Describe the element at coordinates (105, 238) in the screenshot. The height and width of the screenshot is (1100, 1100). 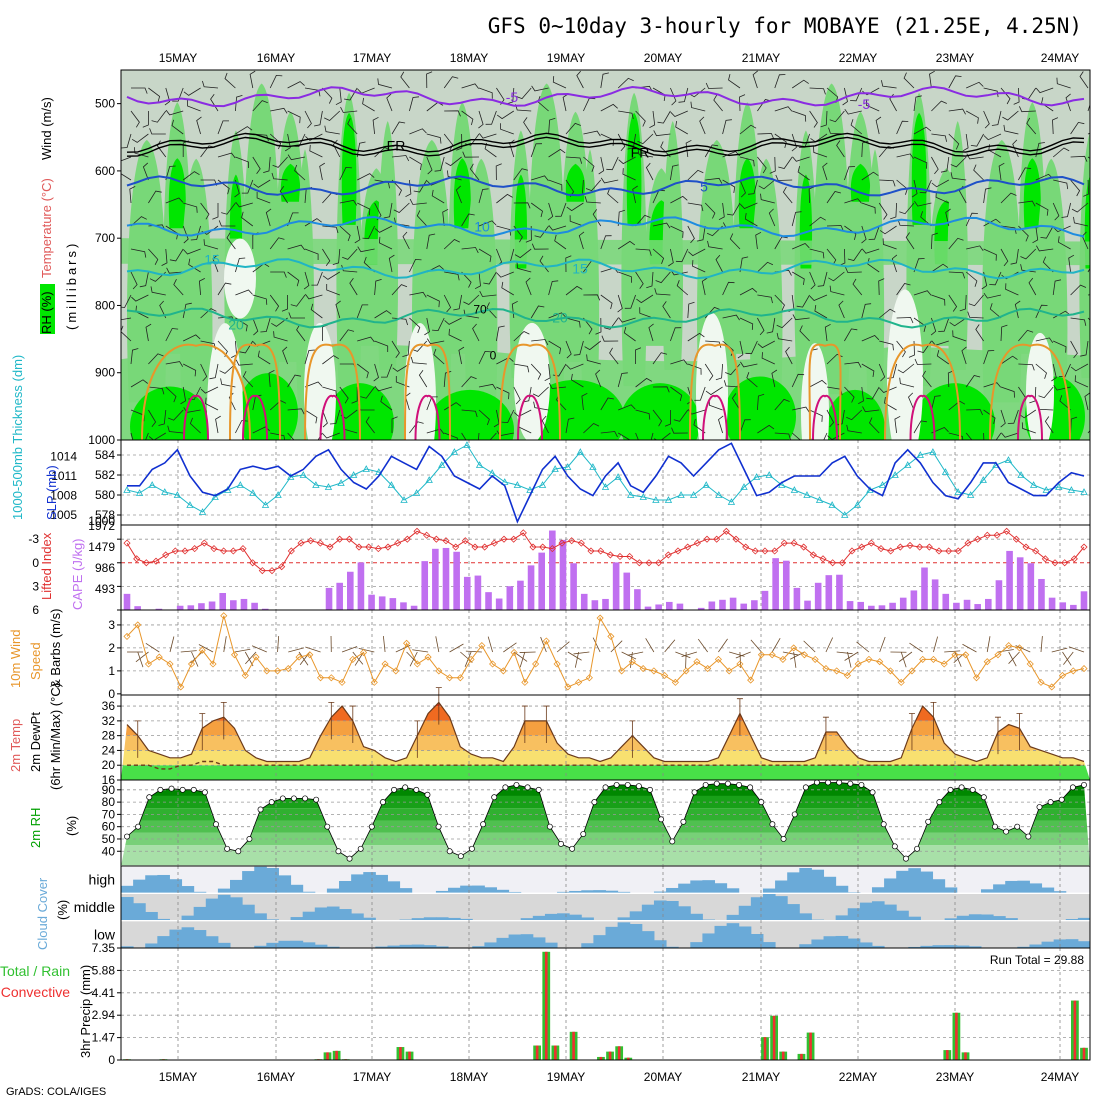
I see `pressure-tick-700: 700` at that location.